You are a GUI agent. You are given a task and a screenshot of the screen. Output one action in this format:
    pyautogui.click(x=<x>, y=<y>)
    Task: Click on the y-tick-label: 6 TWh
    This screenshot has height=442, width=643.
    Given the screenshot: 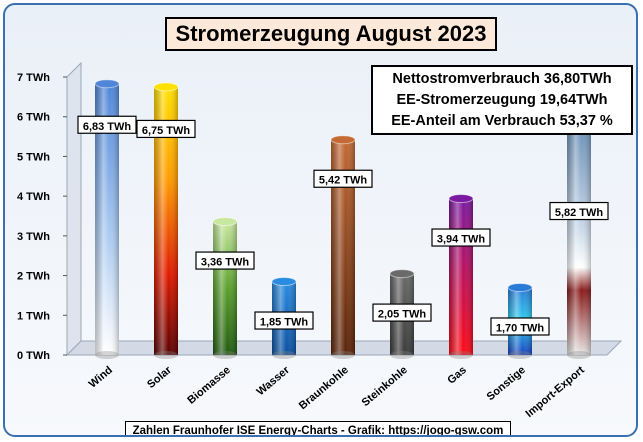 What is the action you would take?
    pyautogui.click(x=33, y=118)
    